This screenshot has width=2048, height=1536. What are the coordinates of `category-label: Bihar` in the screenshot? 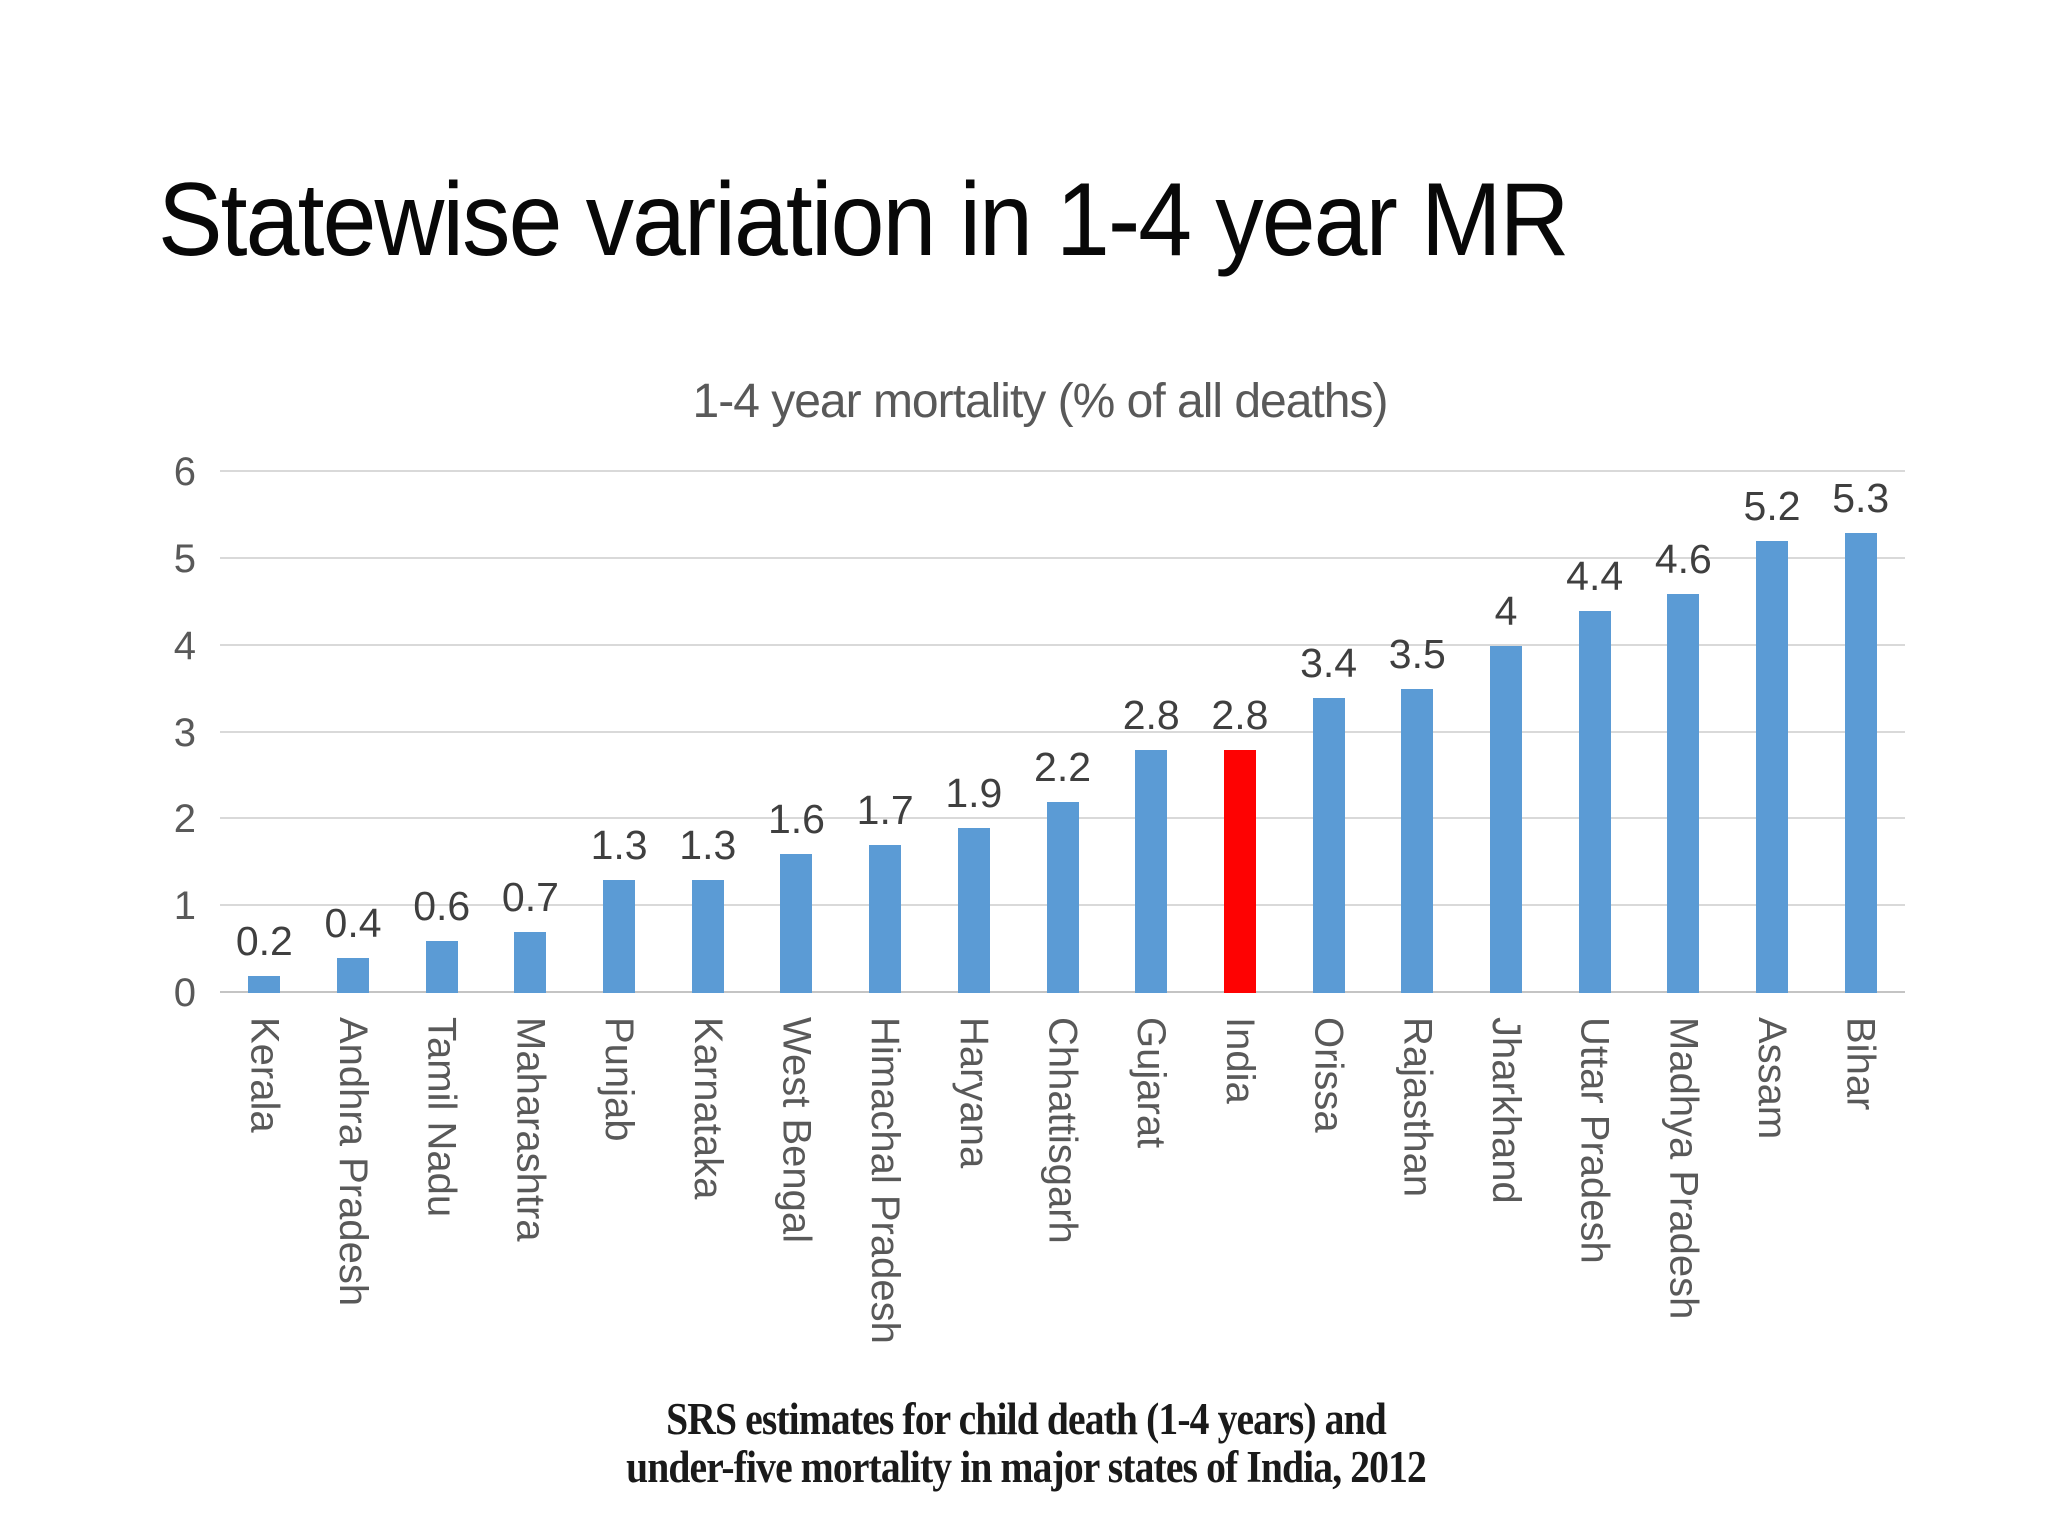 It's located at (1860, 1064).